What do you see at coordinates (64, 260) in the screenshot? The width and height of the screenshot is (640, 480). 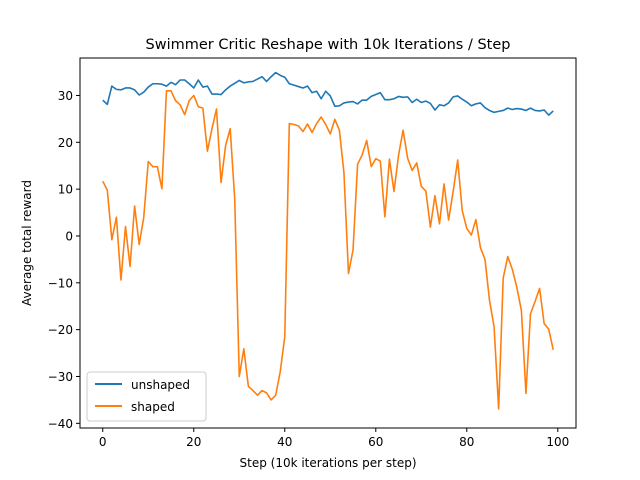 I see `y-axis: −40 −30 −20 −10 0 10 20 30` at bounding box center [64, 260].